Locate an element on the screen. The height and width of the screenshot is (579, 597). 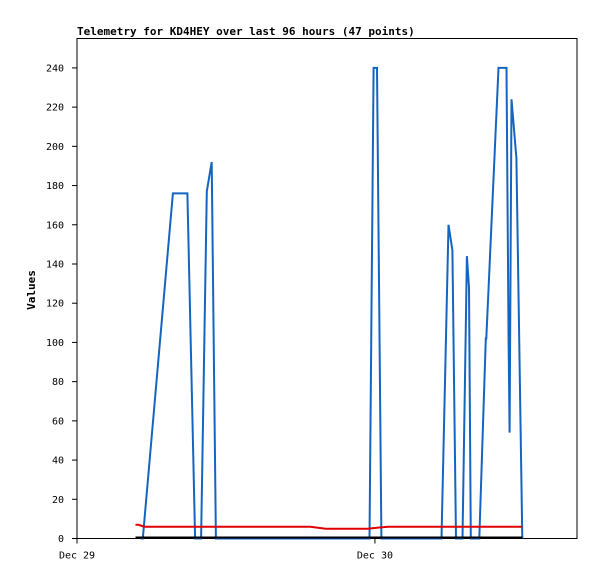
y-tick-label: 160 is located at coordinates (55, 225).